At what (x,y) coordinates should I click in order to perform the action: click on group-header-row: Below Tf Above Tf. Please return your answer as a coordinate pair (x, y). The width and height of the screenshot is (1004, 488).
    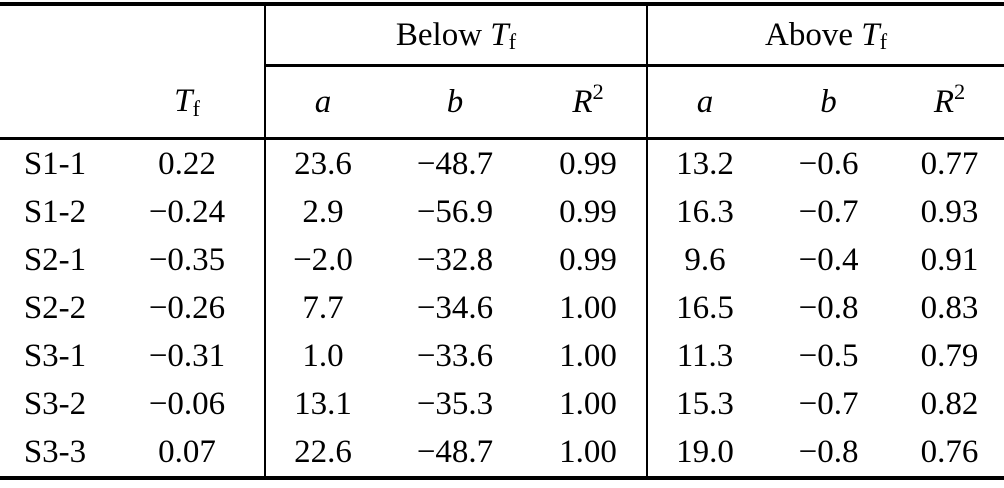
    Looking at the image, I should click on (502, 34).